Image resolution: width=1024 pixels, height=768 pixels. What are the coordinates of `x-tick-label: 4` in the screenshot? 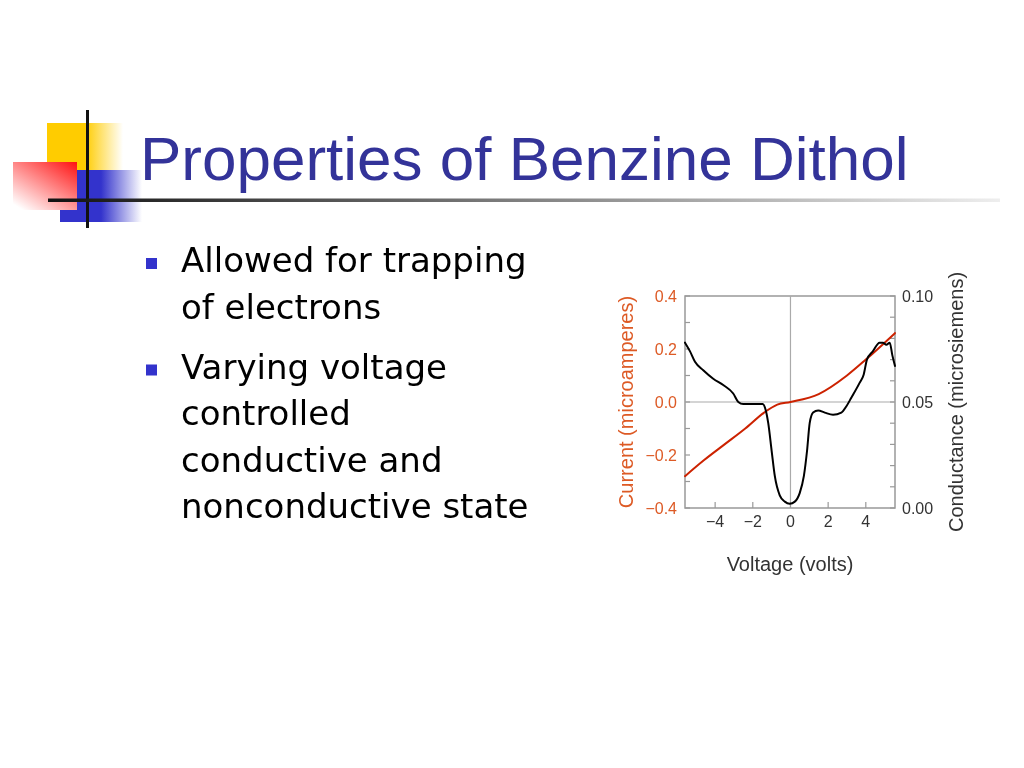 It's located at (866, 521).